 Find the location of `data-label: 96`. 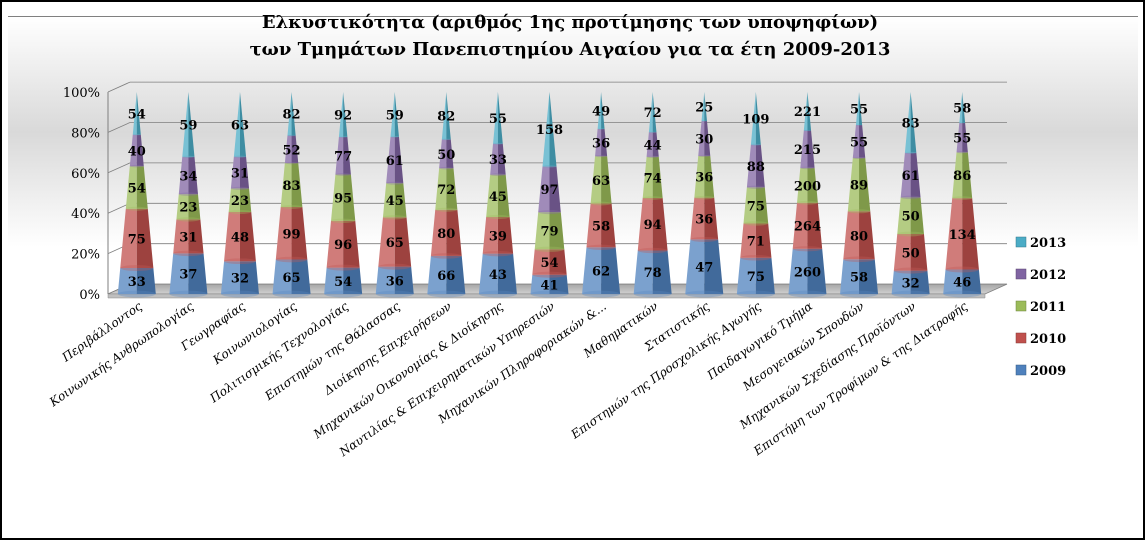

data-label: 96 is located at coordinates (343, 245).